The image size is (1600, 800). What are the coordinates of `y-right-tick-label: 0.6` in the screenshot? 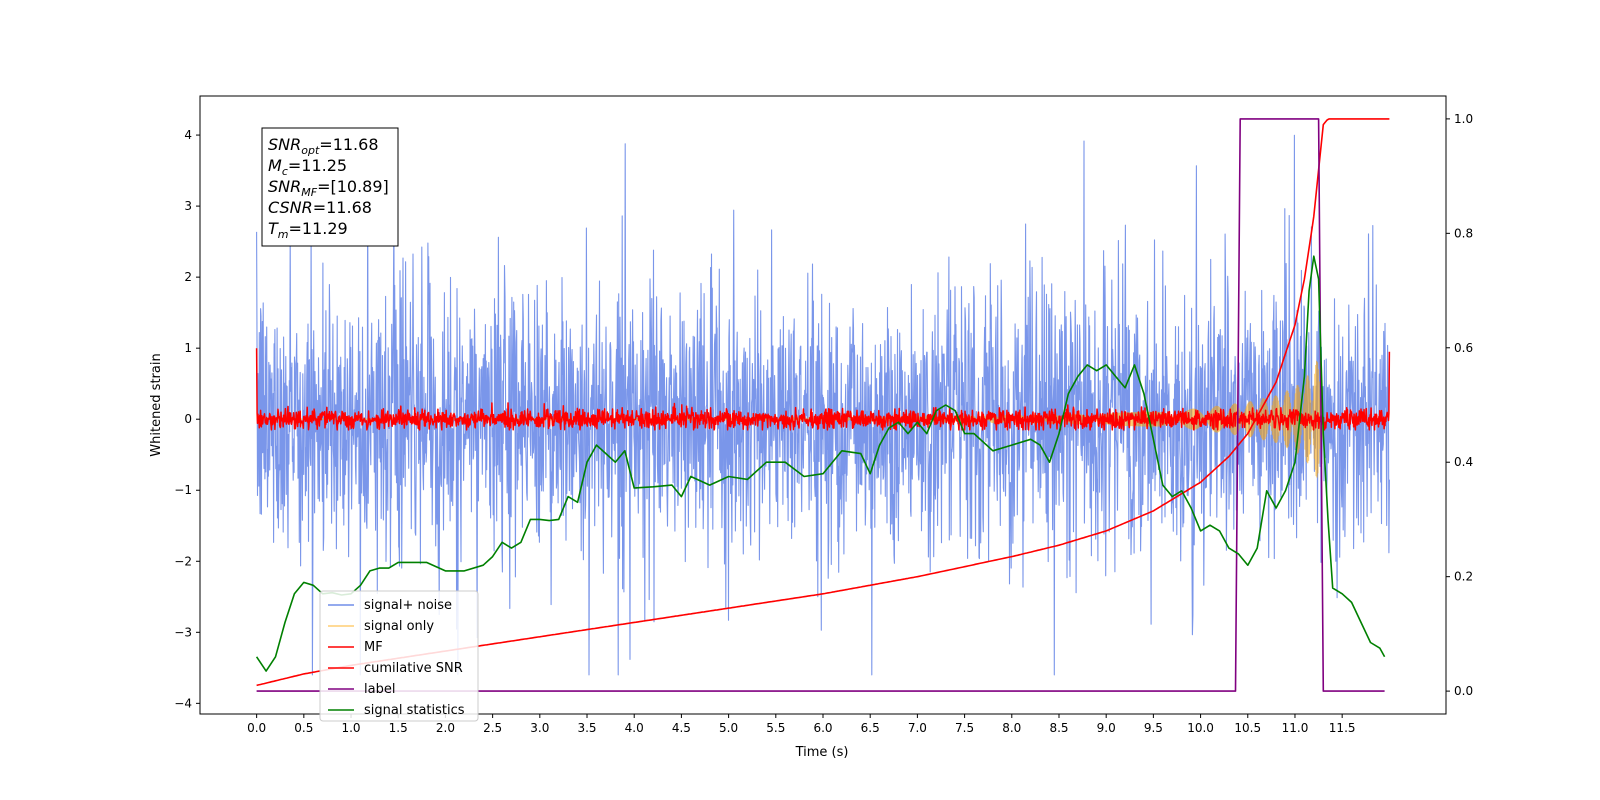 It's located at (1463, 348).